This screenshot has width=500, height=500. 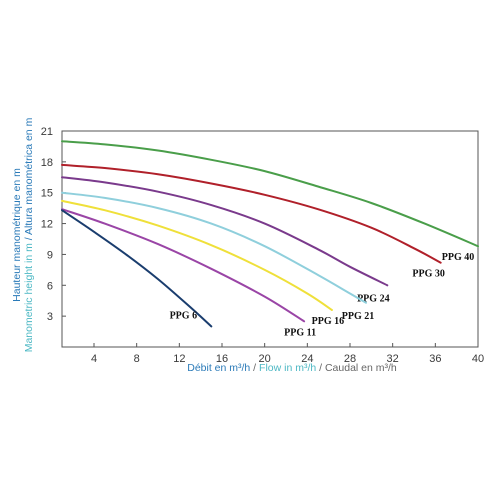 I want to click on series-label-ppg-40: PPG 40, so click(x=458, y=257).